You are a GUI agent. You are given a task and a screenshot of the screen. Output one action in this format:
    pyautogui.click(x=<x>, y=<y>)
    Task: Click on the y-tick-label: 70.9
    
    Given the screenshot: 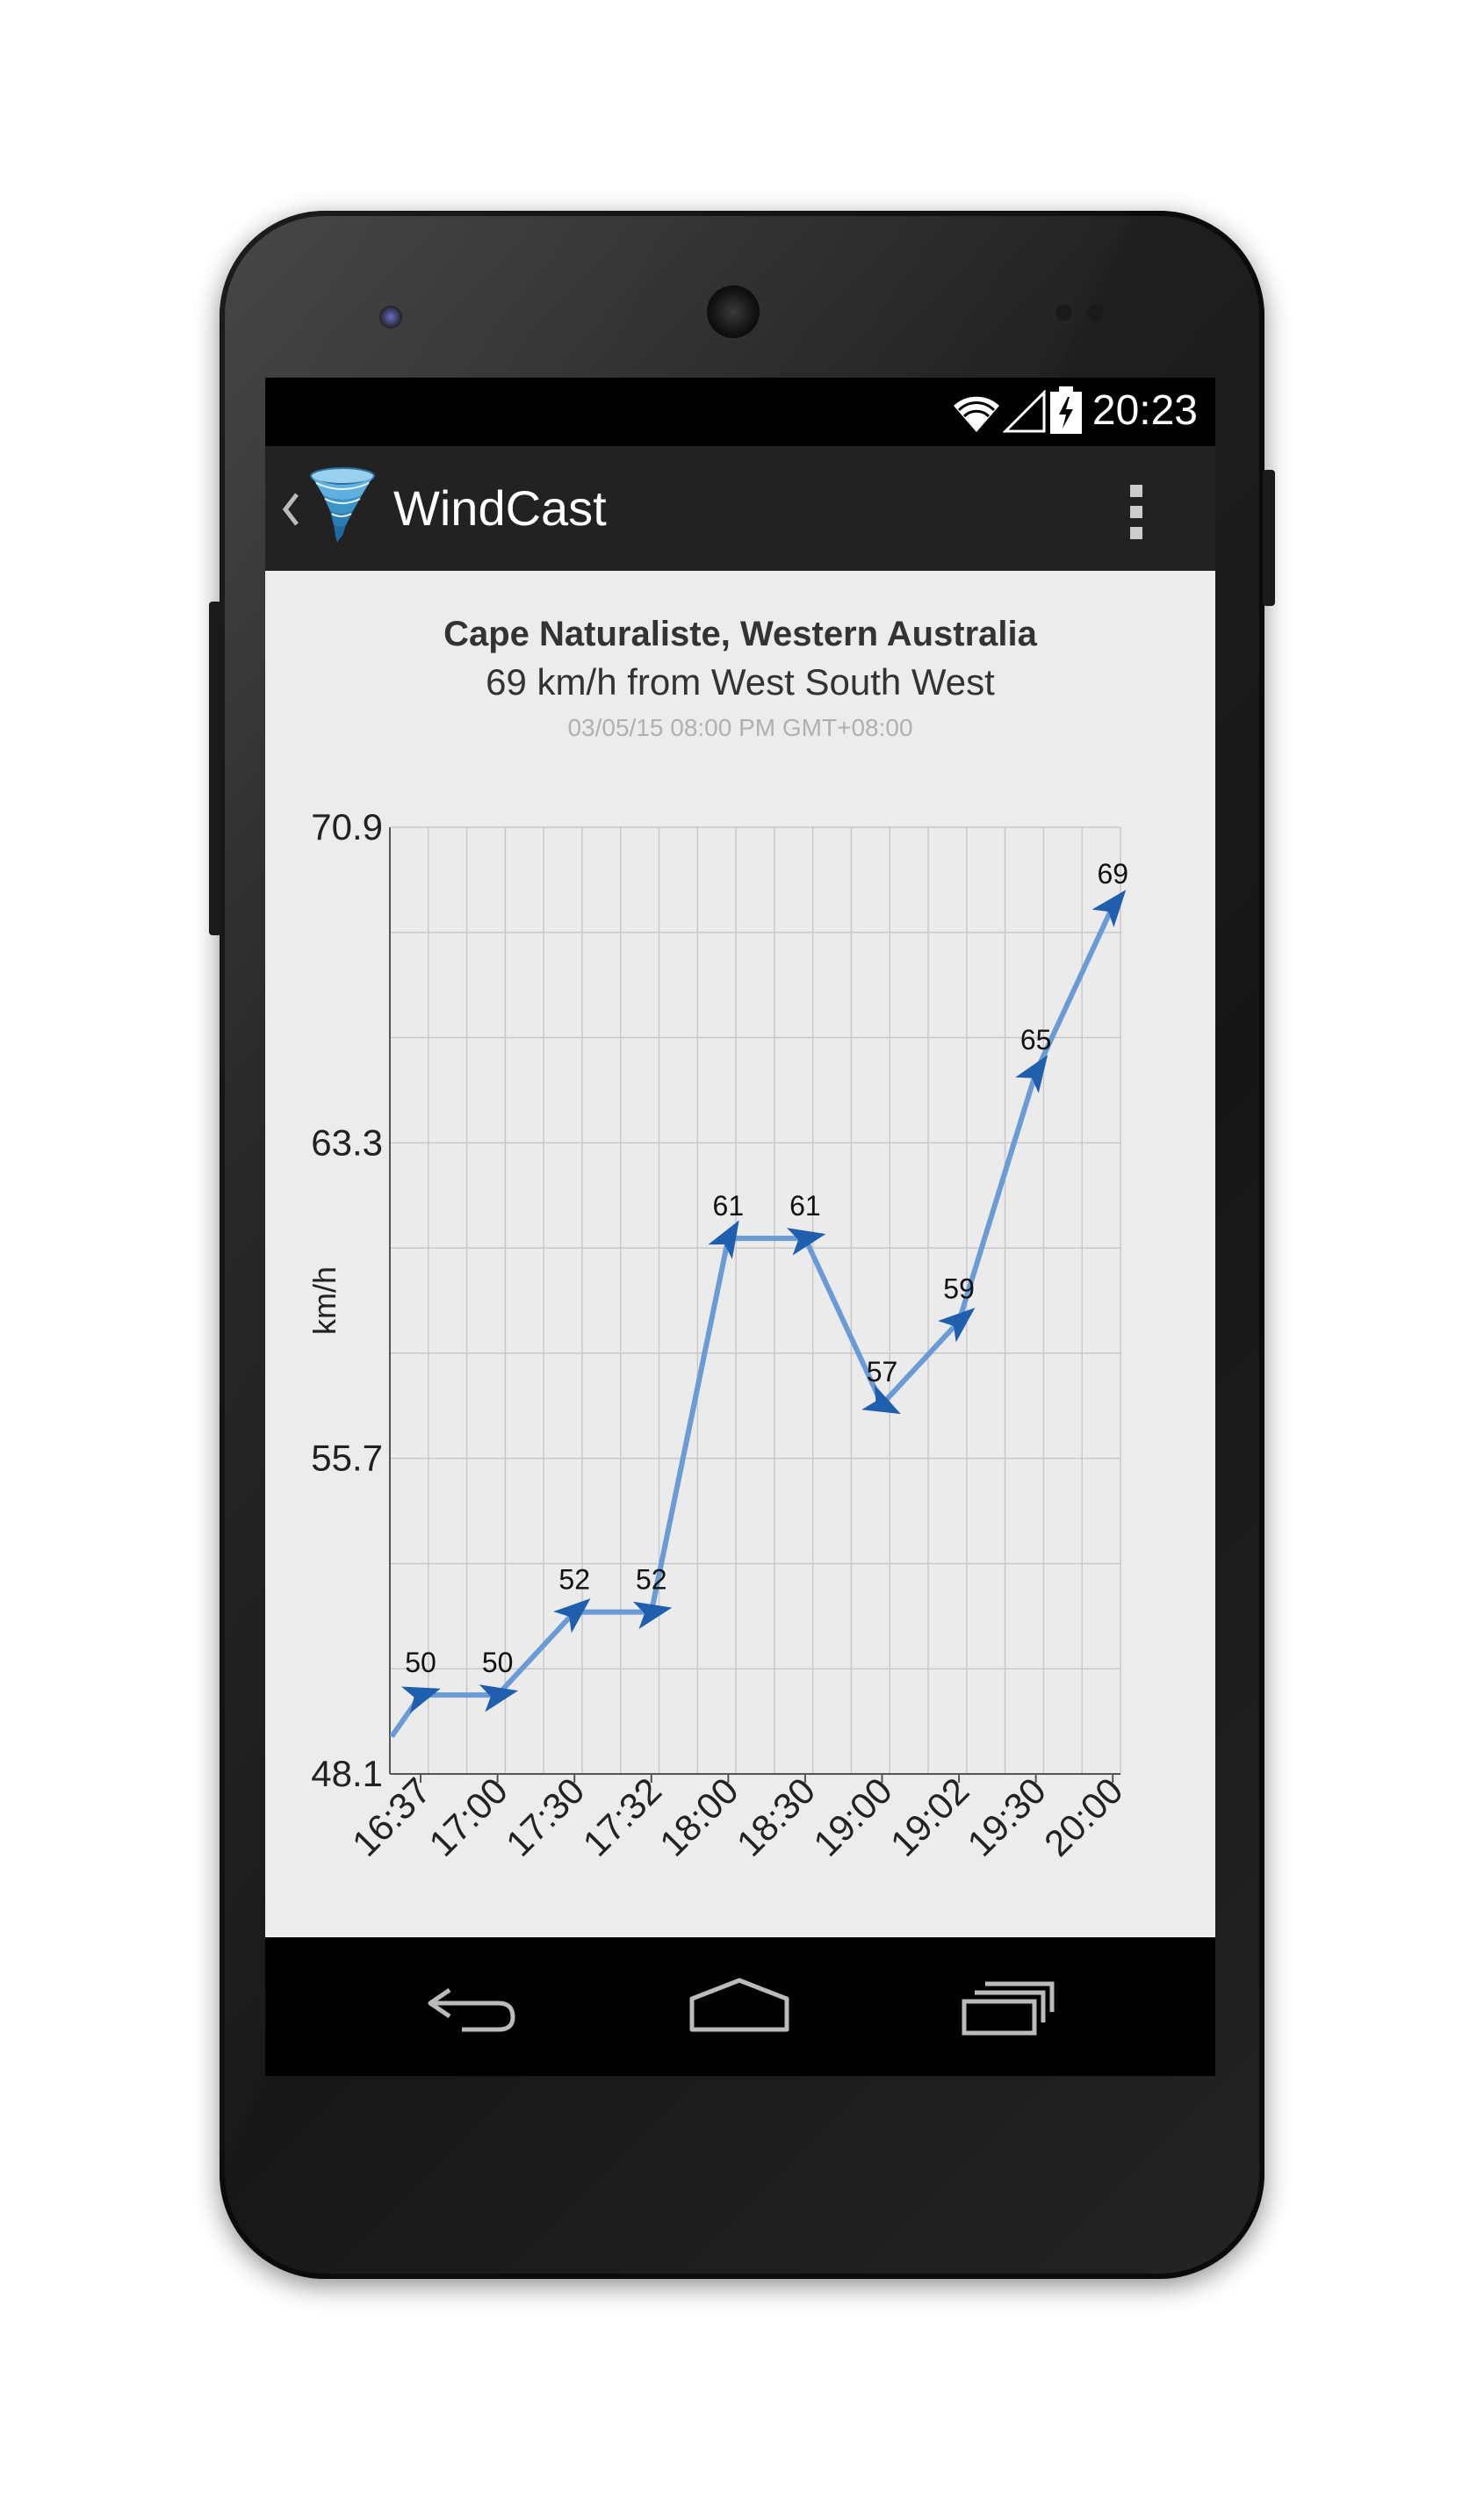 What is the action you would take?
    pyautogui.click(x=347, y=826)
    